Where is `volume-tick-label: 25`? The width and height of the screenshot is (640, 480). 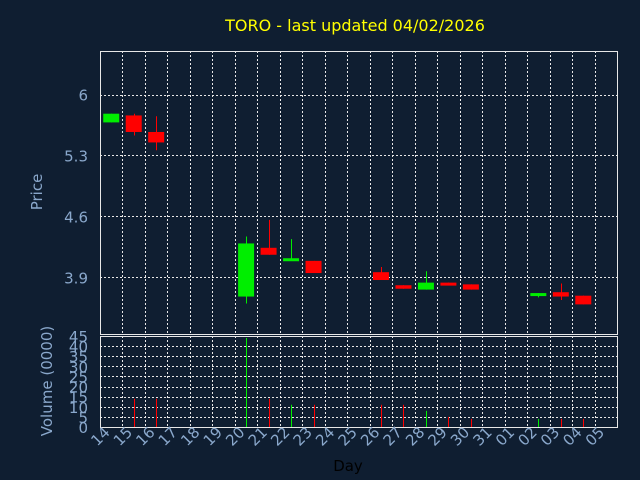
volume-tick-label: 25 is located at coordinates (78, 377).